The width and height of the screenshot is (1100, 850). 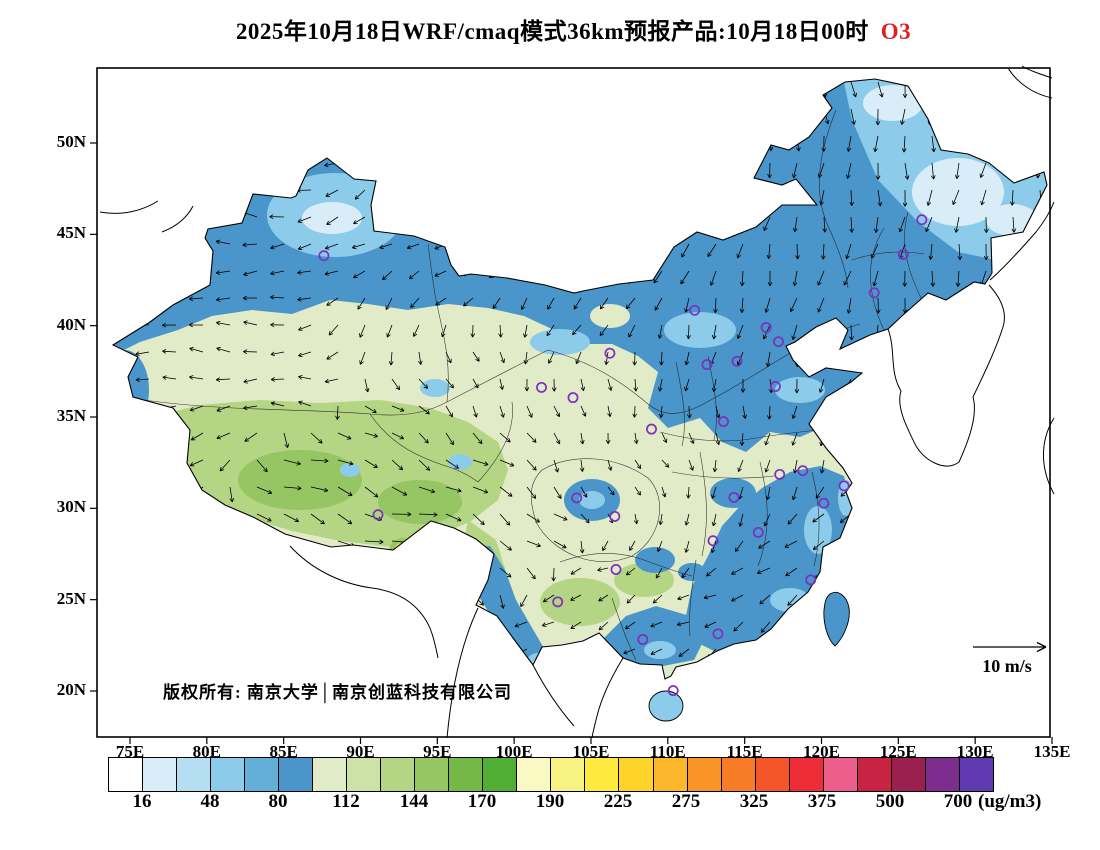 I want to click on colorbar-tick-label: 190, so click(x=550, y=801).